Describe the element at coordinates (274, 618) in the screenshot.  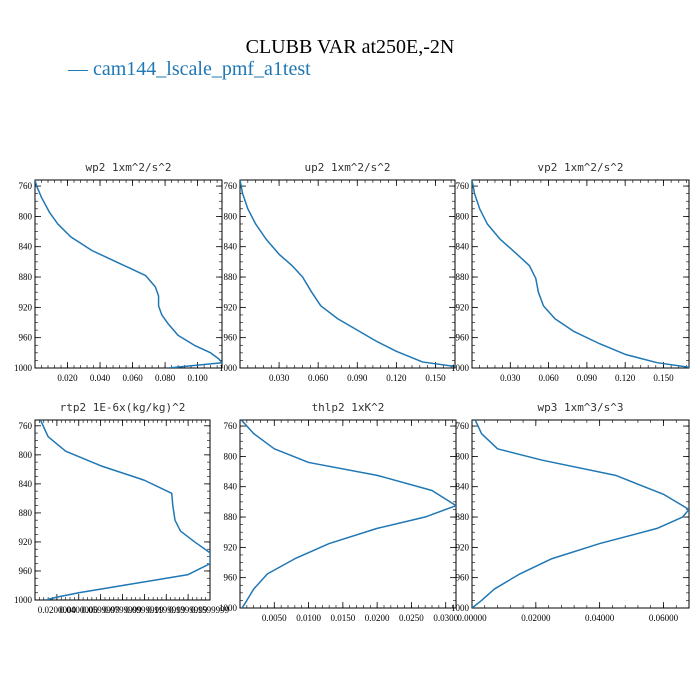
I see `x-tick-label: 0.0050` at that location.